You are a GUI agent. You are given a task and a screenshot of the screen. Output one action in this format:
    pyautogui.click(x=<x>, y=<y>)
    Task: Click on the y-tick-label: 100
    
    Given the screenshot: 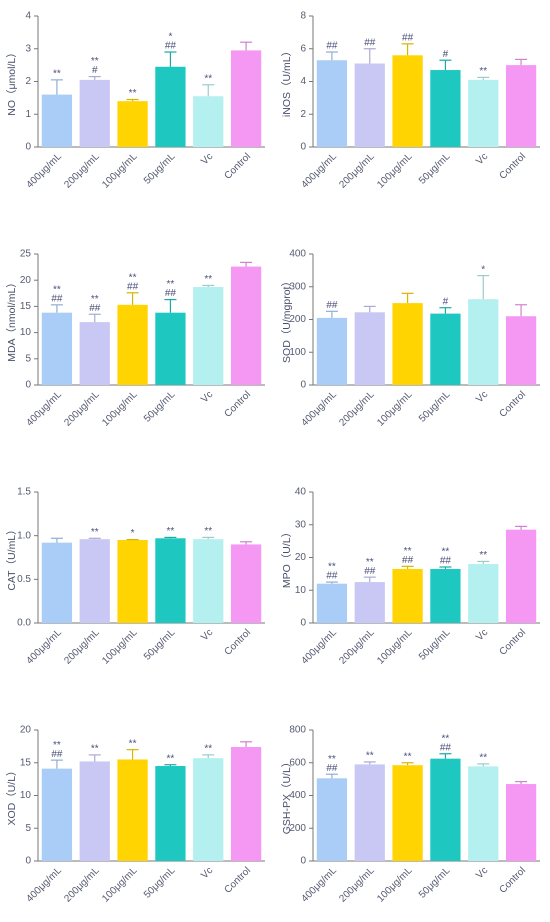 What is the action you would take?
    pyautogui.click(x=297, y=352)
    